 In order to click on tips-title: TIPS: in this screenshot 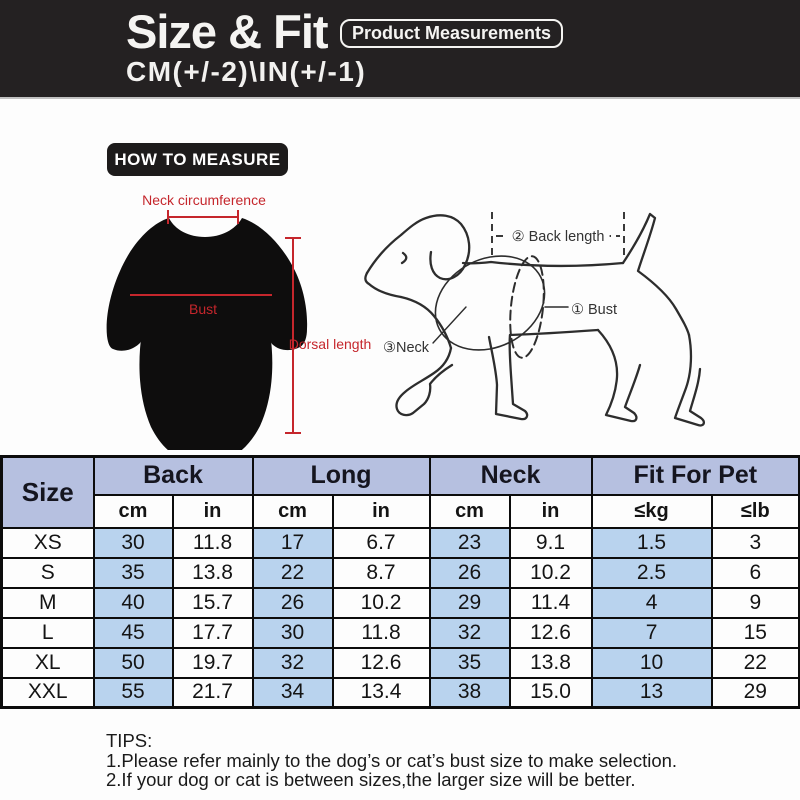, I will do `click(129, 740)`.